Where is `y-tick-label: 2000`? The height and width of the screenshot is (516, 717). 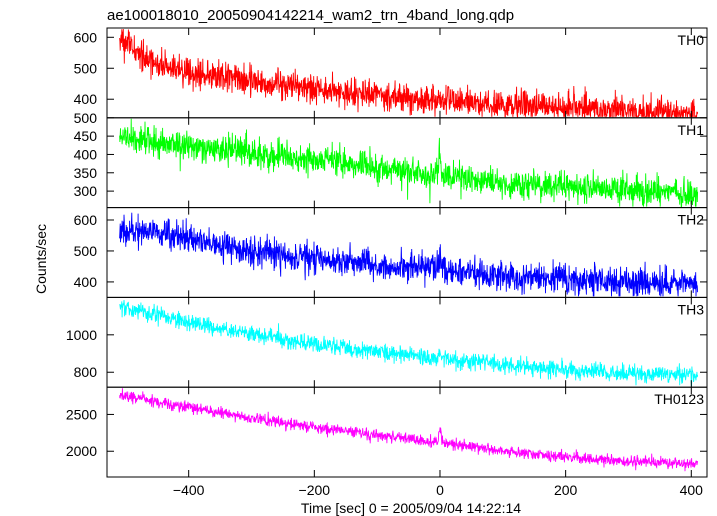 y-tick-label: 2000 is located at coordinates (81, 451).